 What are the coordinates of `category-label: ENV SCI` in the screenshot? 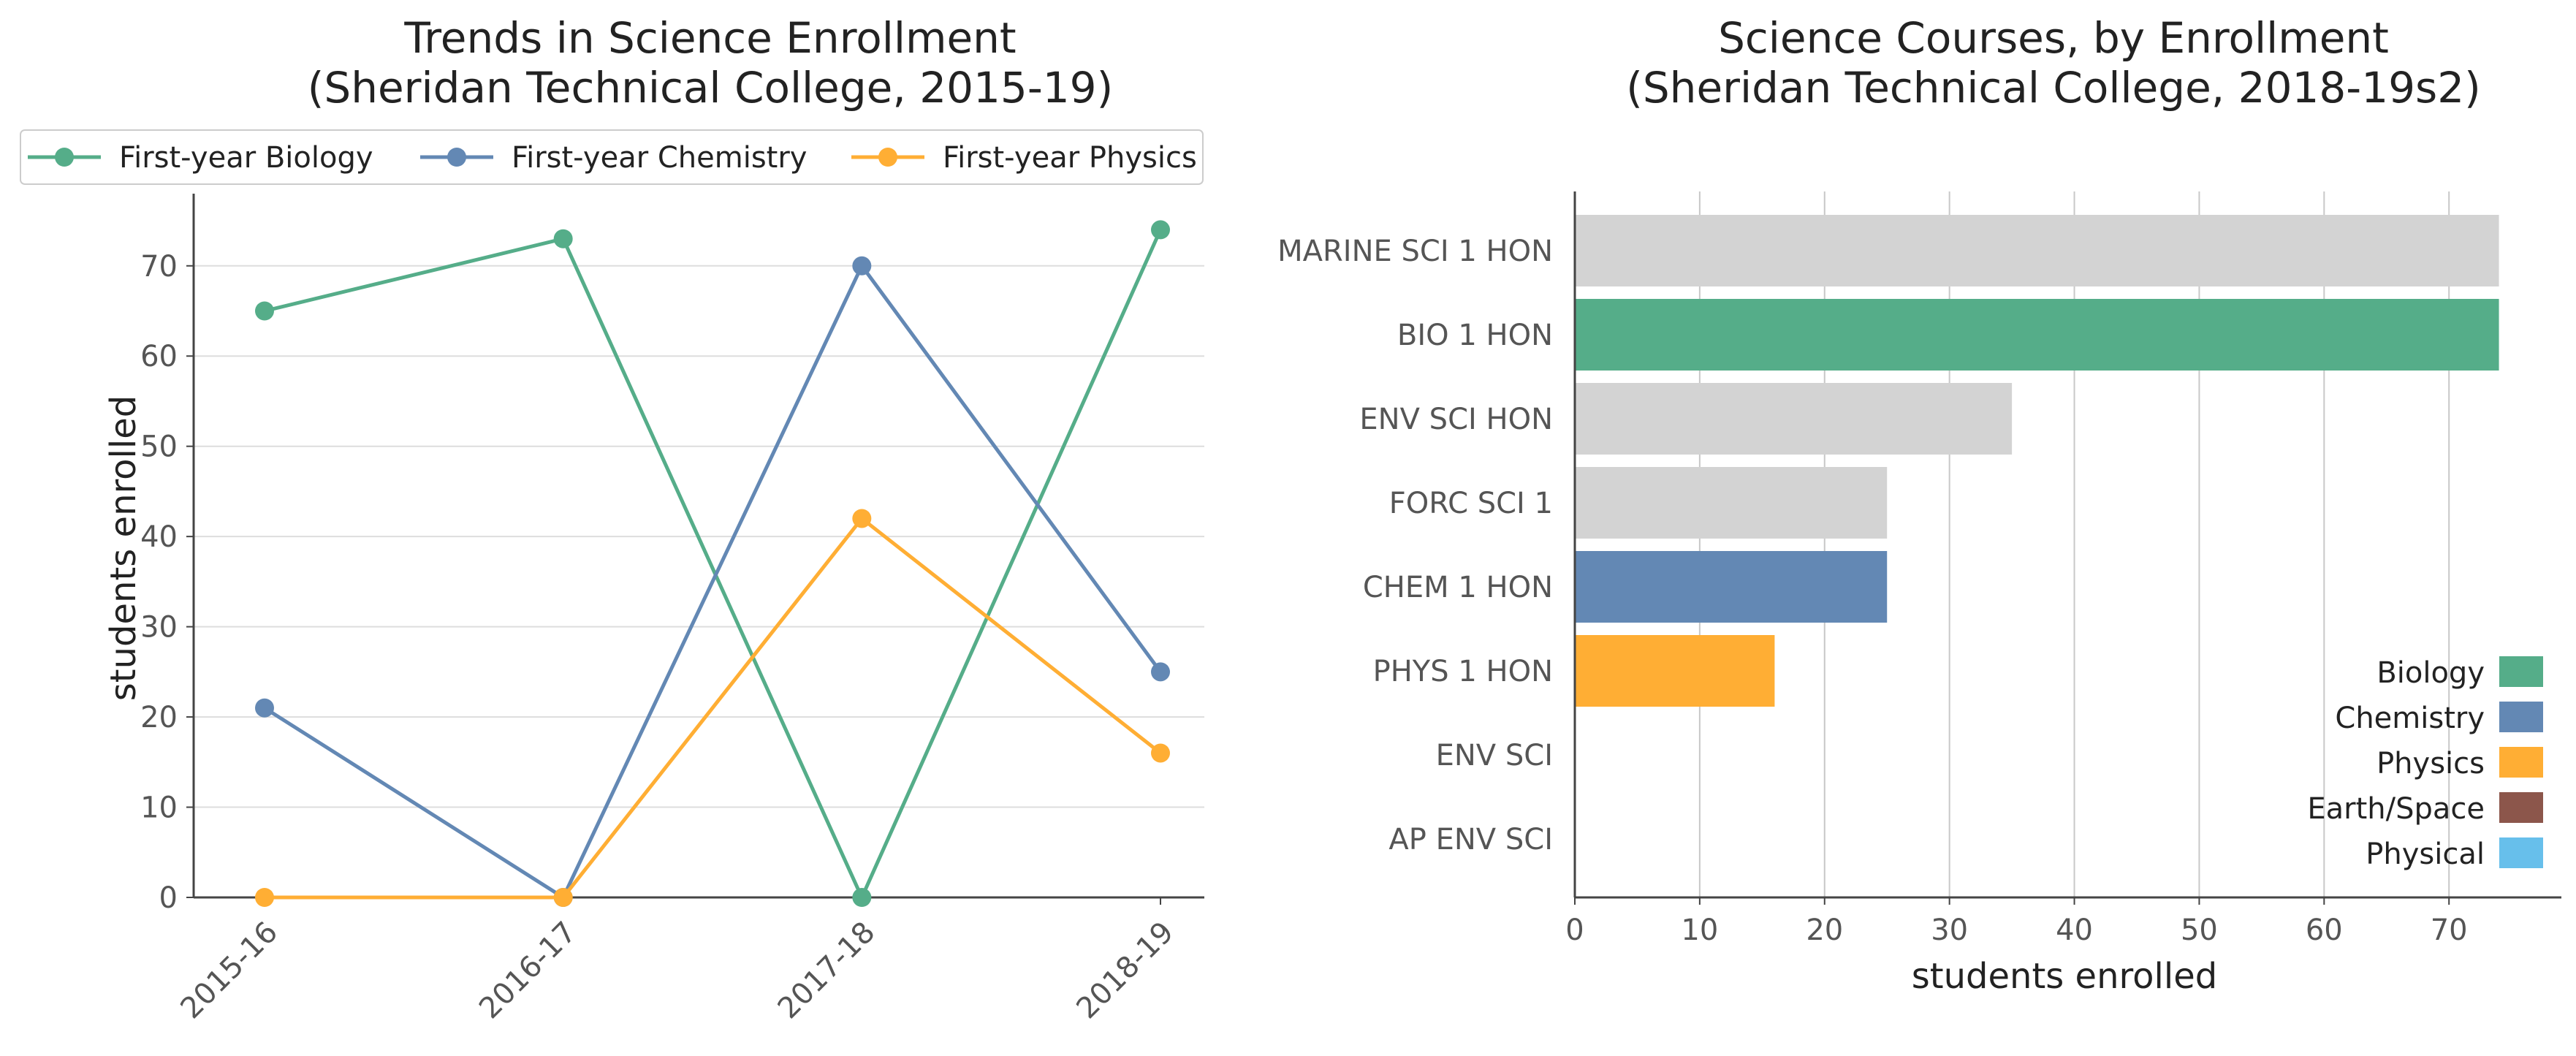 It's located at (1494, 755).